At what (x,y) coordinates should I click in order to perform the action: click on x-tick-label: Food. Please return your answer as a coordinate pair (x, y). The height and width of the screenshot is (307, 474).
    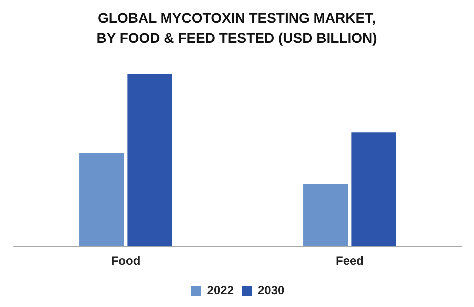
    Looking at the image, I should click on (126, 261).